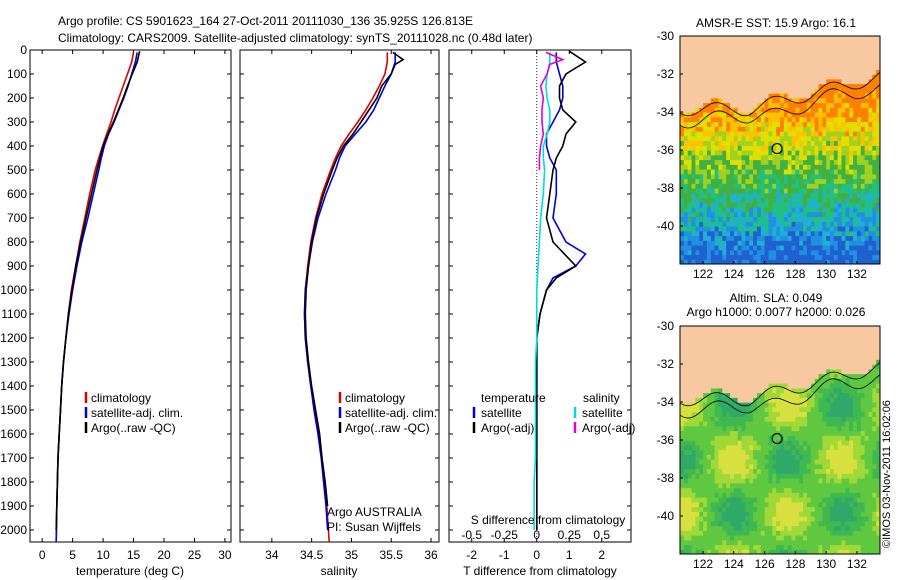 The height and width of the screenshot is (580, 900). Describe the element at coordinates (17, 218) in the screenshot. I see `depth-tick-label: 700` at that location.